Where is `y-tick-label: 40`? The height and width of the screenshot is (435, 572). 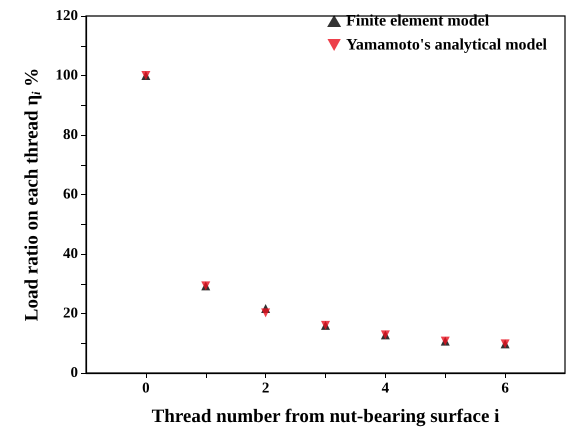
y-tick-label: 40 is located at coordinates (70, 254).